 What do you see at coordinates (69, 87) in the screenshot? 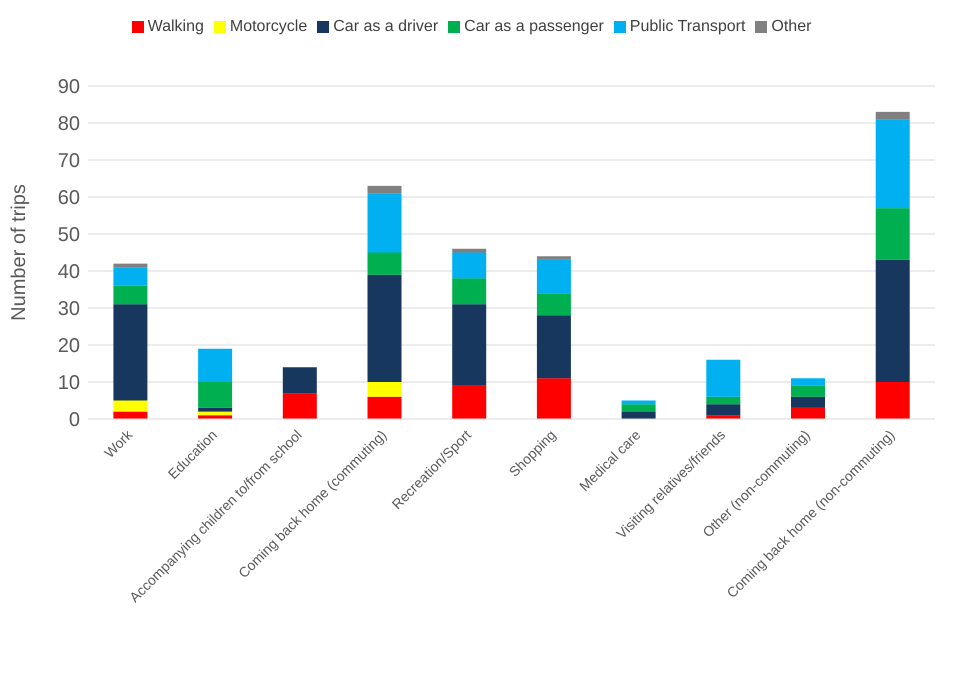
I see `y-tick-label: 90` at bounding box center [69, 87].